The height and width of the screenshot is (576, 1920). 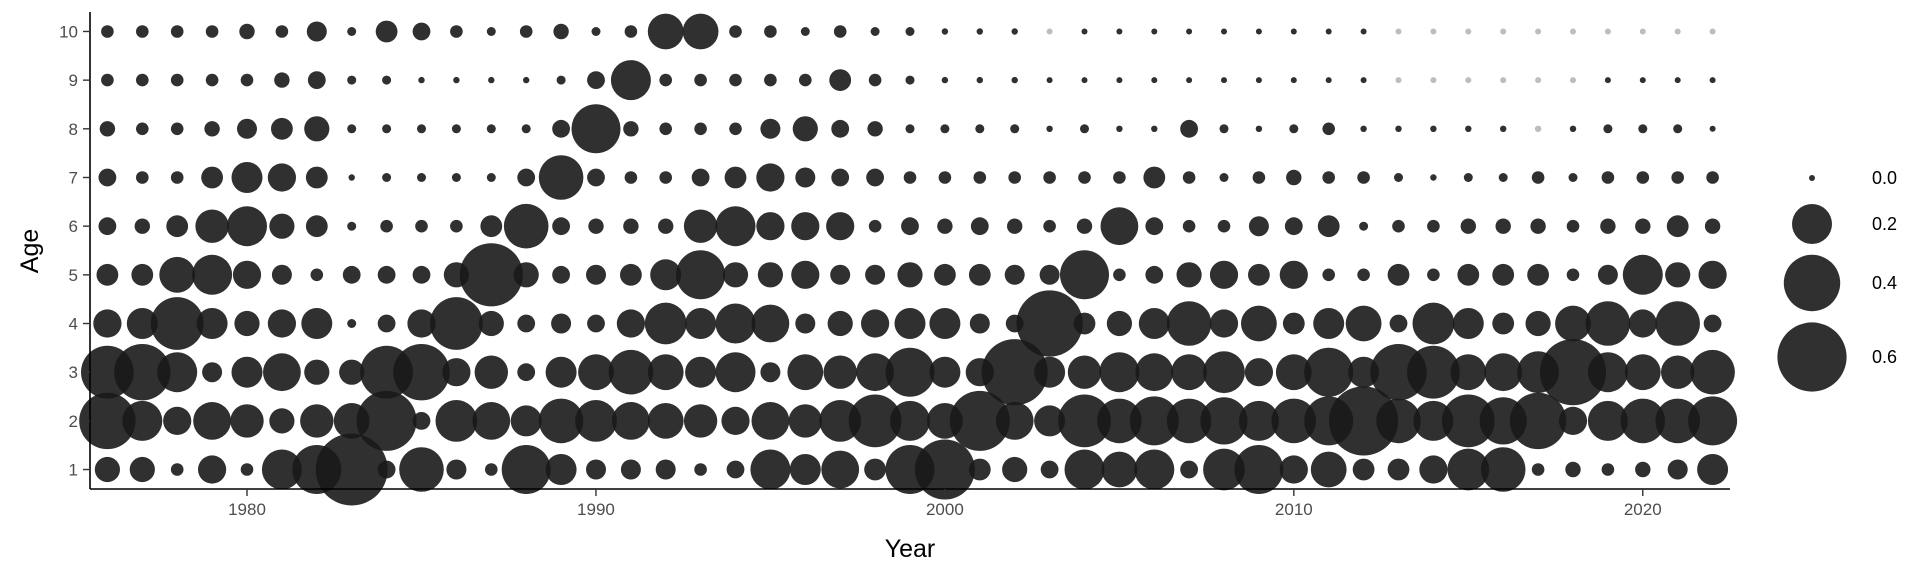 I want to click on size-legend: 0.0 0.2 0.4 0.6, so click(x=1837, y=280).